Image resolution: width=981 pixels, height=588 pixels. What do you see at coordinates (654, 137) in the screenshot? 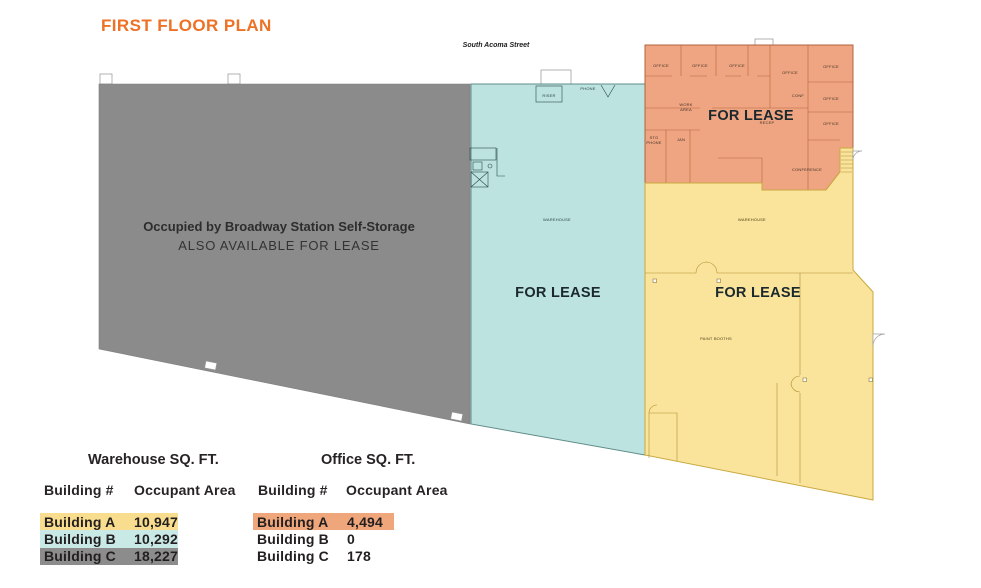
I see `stg-label: STG` at bounding box center [654, 137].